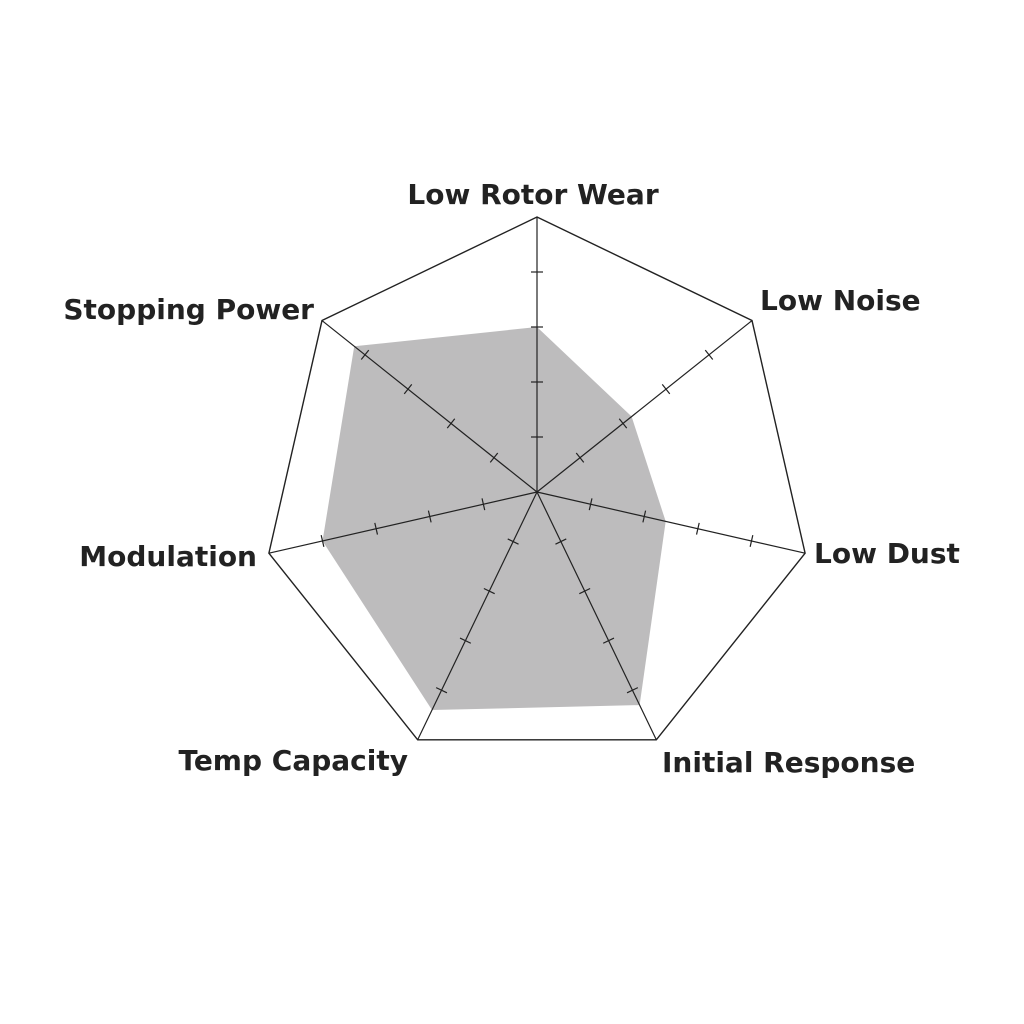  I want to click on axis-label: Low Rotor Wear, so click(532, 194).